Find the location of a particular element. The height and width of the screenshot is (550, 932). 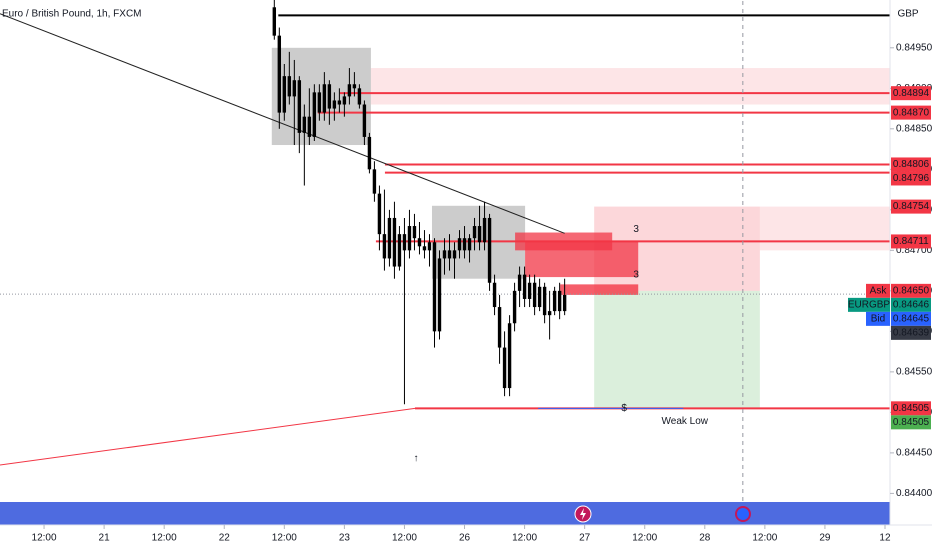

price-tag: EURGBP is located at coordinates (869, 304).